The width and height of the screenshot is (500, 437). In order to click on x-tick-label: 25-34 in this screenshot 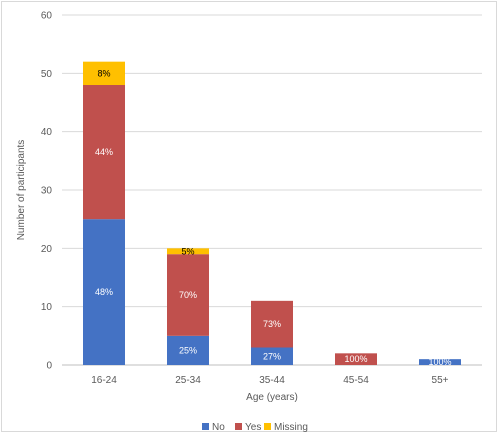, I will do `click(188, 380)`.